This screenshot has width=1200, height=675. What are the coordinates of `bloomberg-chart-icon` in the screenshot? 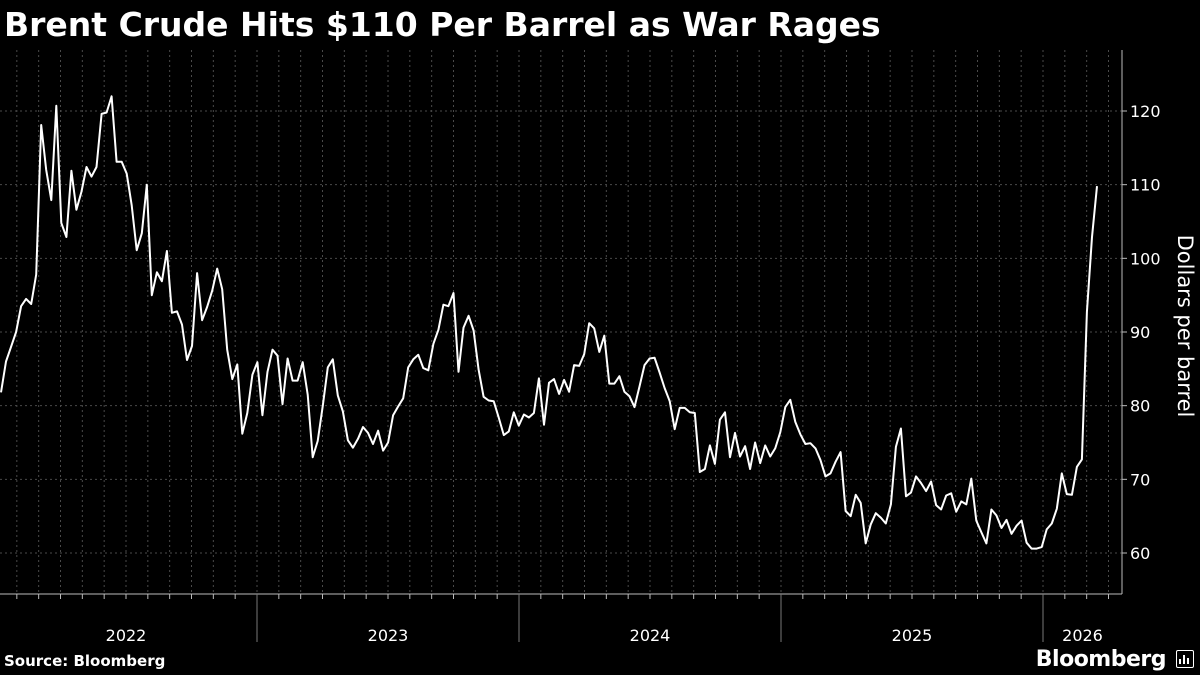 It's located at (1185, 659).